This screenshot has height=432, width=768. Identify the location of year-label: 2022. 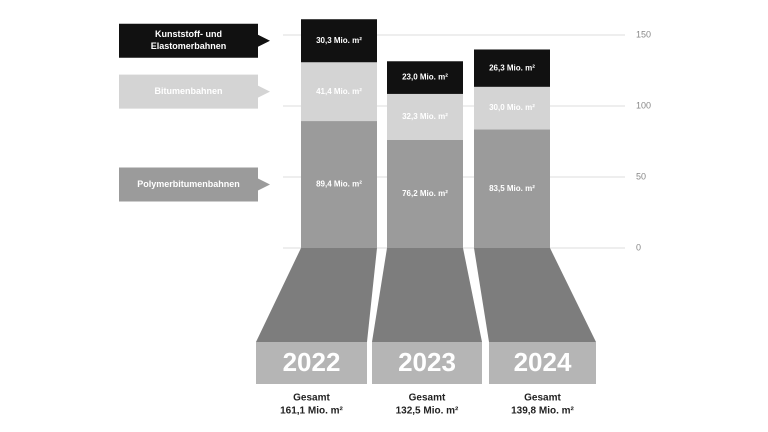
(312, 362).